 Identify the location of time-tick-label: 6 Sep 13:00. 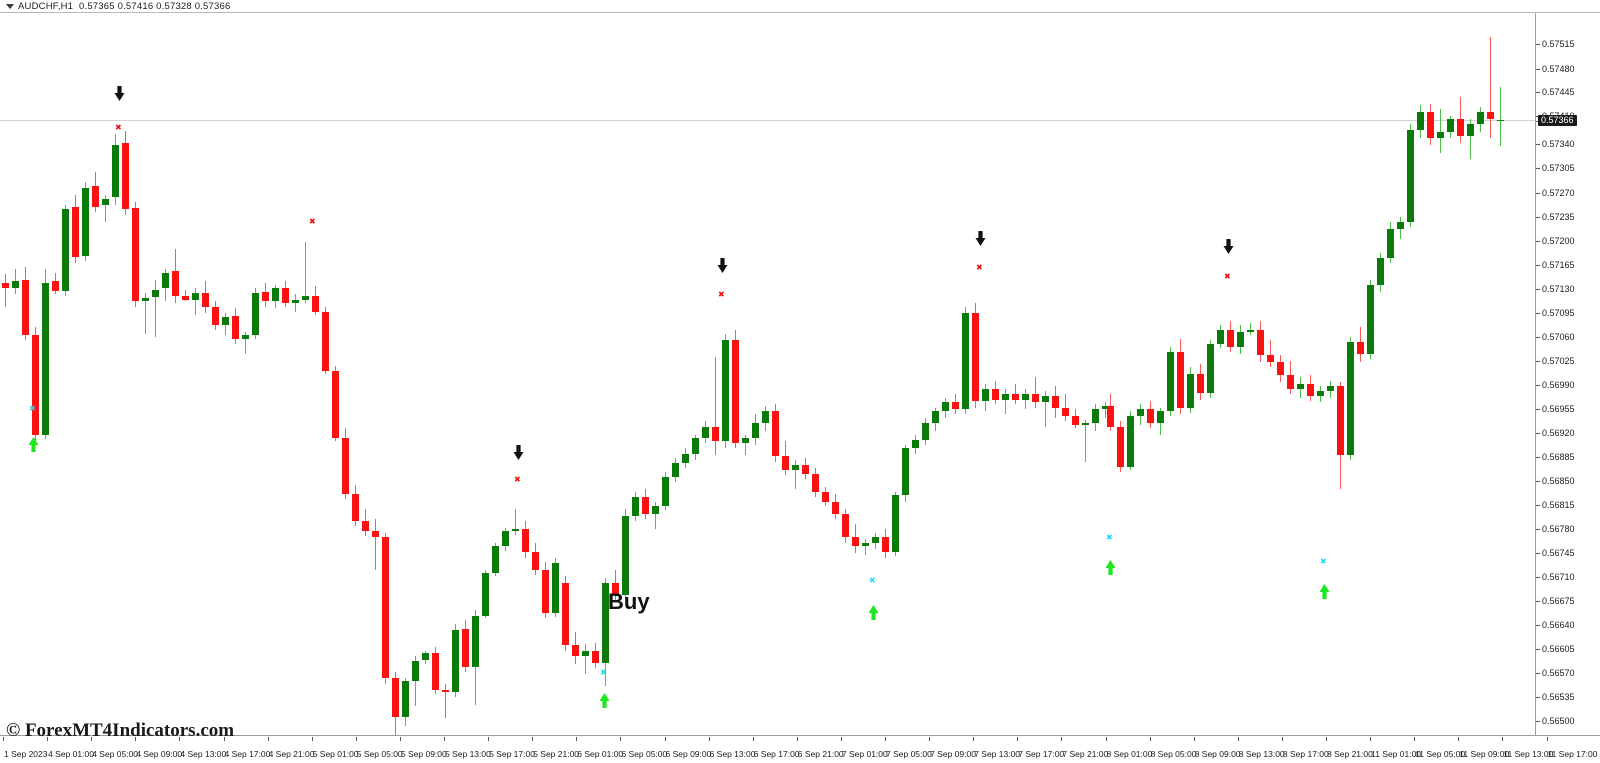
(732, 754).